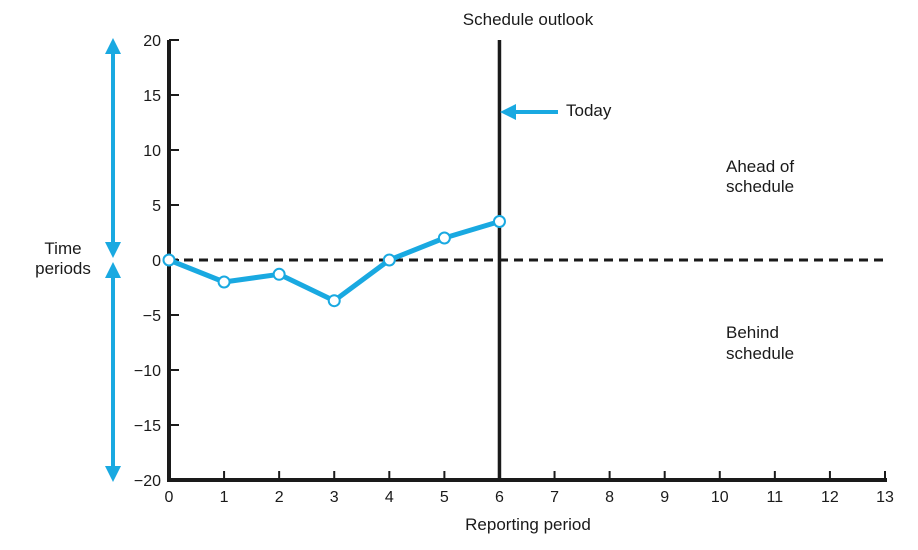  Describe the element at coordinates (760, 166) in the screenshot. I see `ahead-label-line1: Ahead of` at that location.